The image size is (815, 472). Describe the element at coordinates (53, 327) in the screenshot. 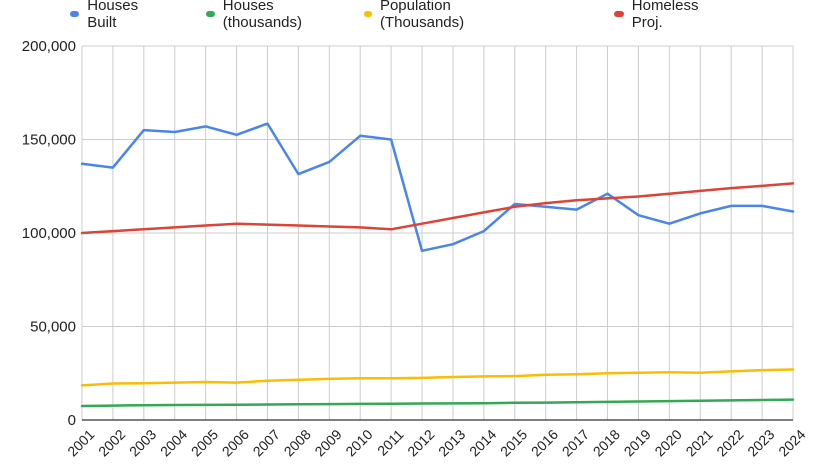

I see `y-tick-label: 50,000` at that location.